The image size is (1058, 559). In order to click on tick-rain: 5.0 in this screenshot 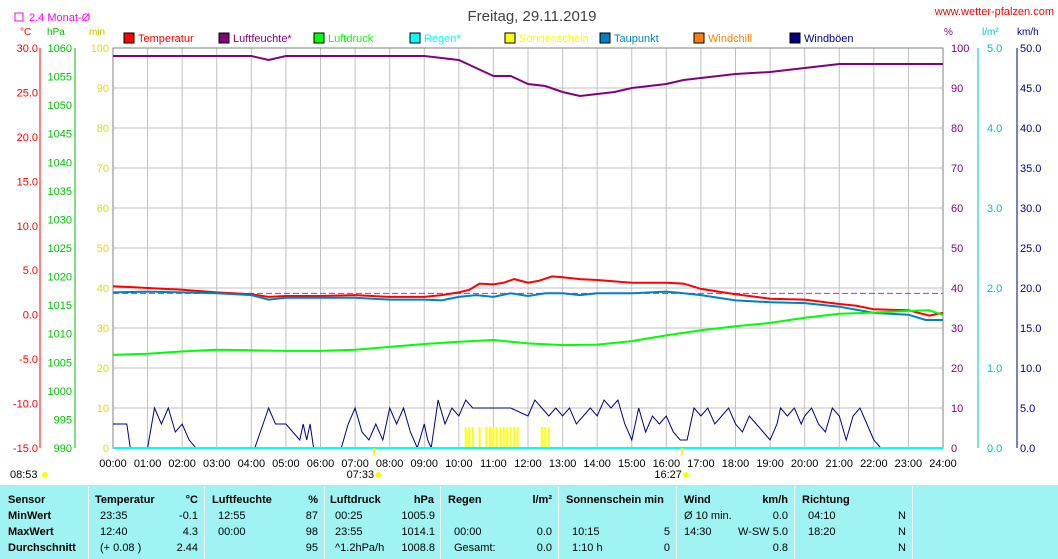, I will do `click(994, 49)`.